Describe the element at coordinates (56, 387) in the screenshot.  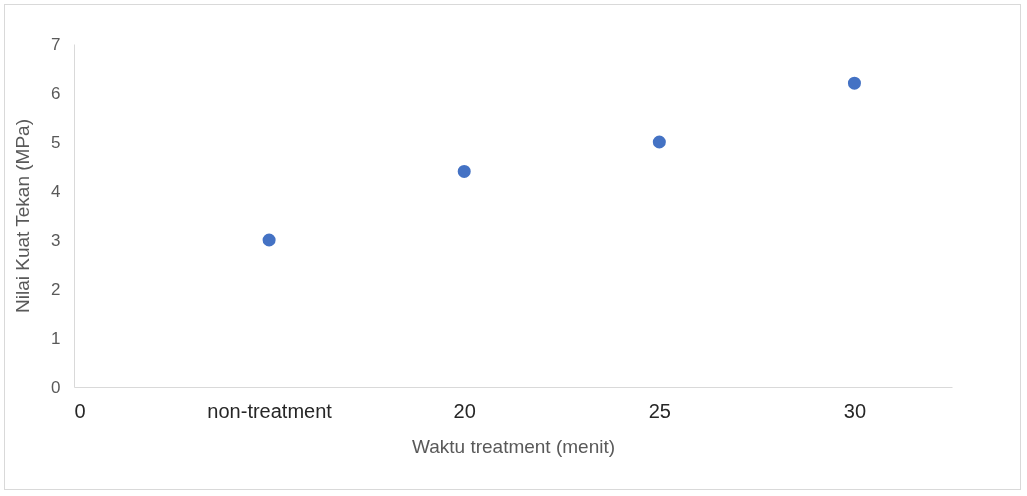
I see `y-tick-label: 0` at that location.